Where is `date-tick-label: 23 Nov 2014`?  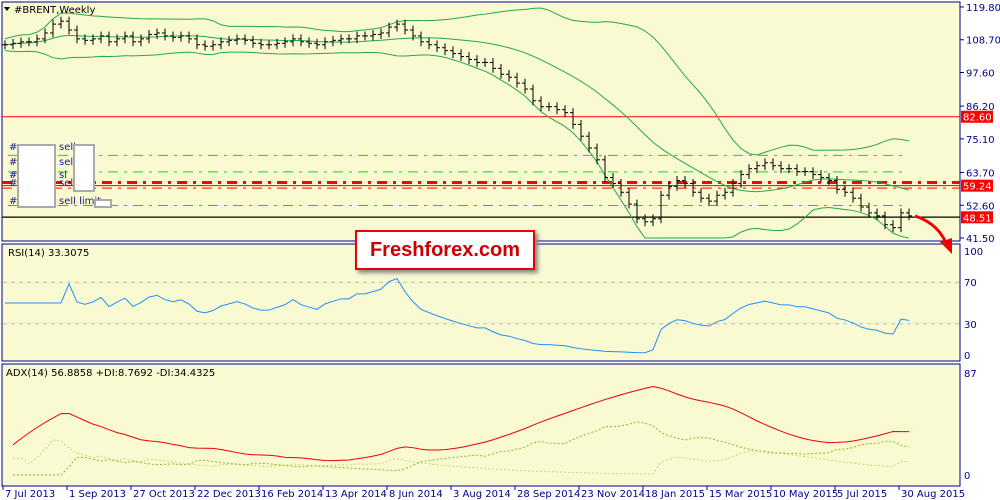
date-tick-label: 23 Nov 2014 is located at coordinates (613, 494).